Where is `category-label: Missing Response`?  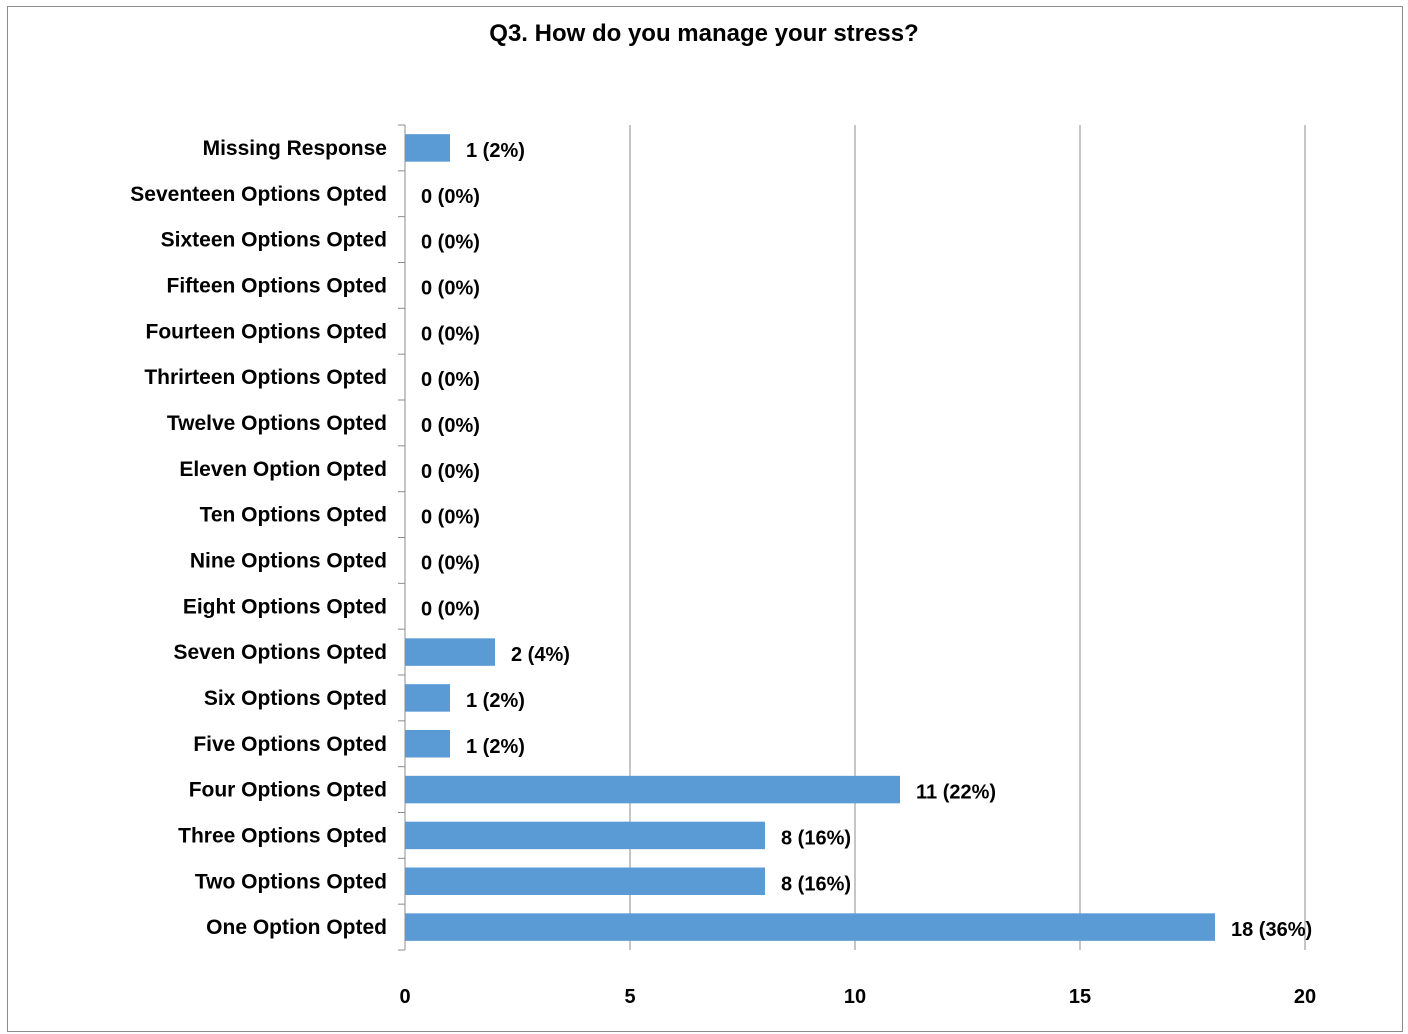 category-label: Missing Response is located at coordinates (295, 148).